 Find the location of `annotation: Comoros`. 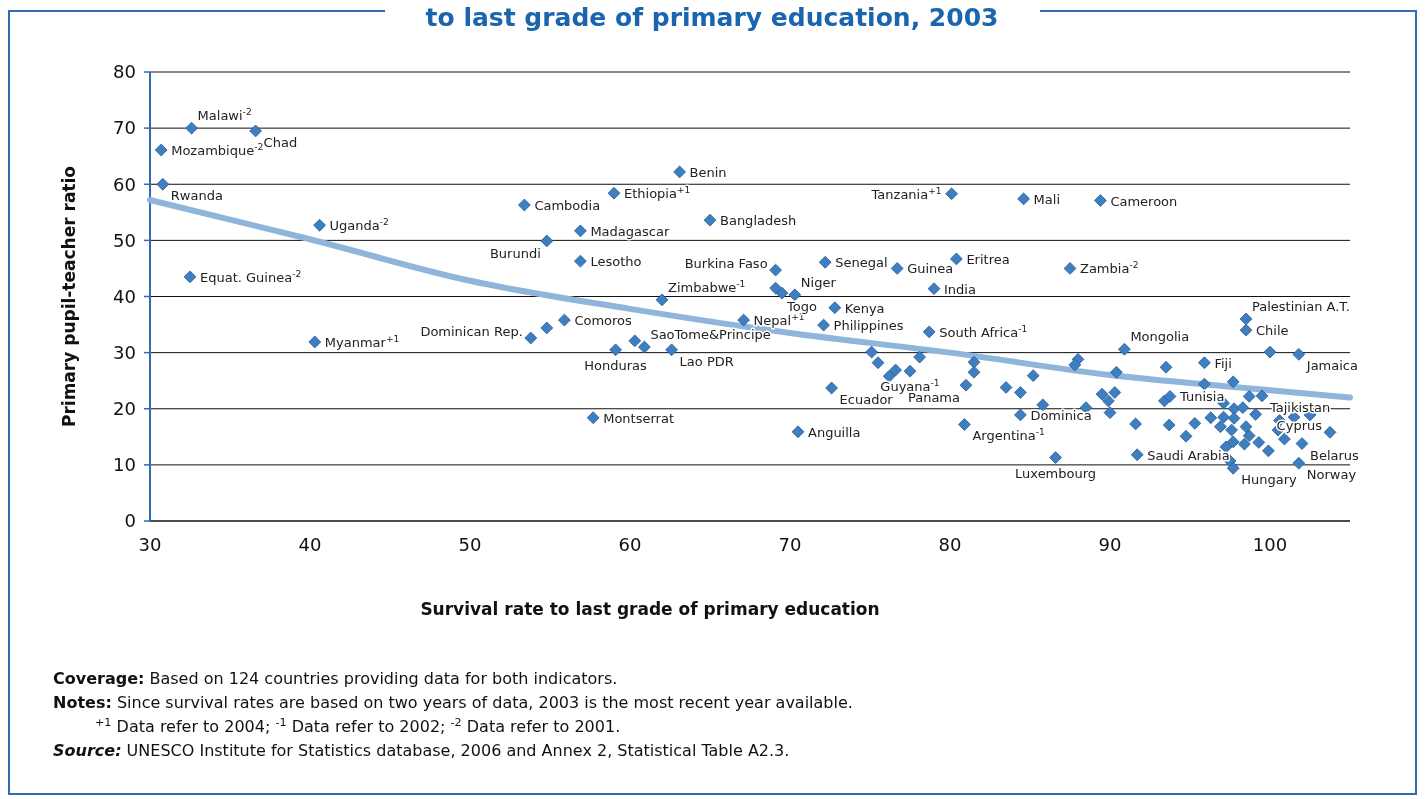

annotation: Comoros is located at coordinates (603, 321).